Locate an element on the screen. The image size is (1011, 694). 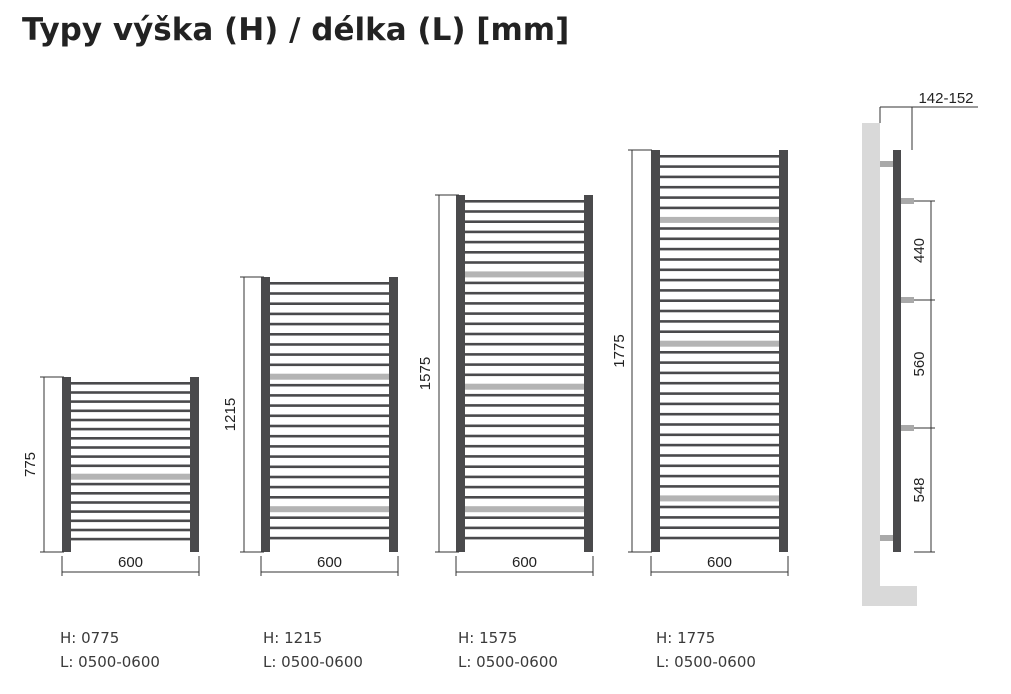
radiator-caption: H: 0775 L: 0500-0600 is located at coordinates (110, 650).